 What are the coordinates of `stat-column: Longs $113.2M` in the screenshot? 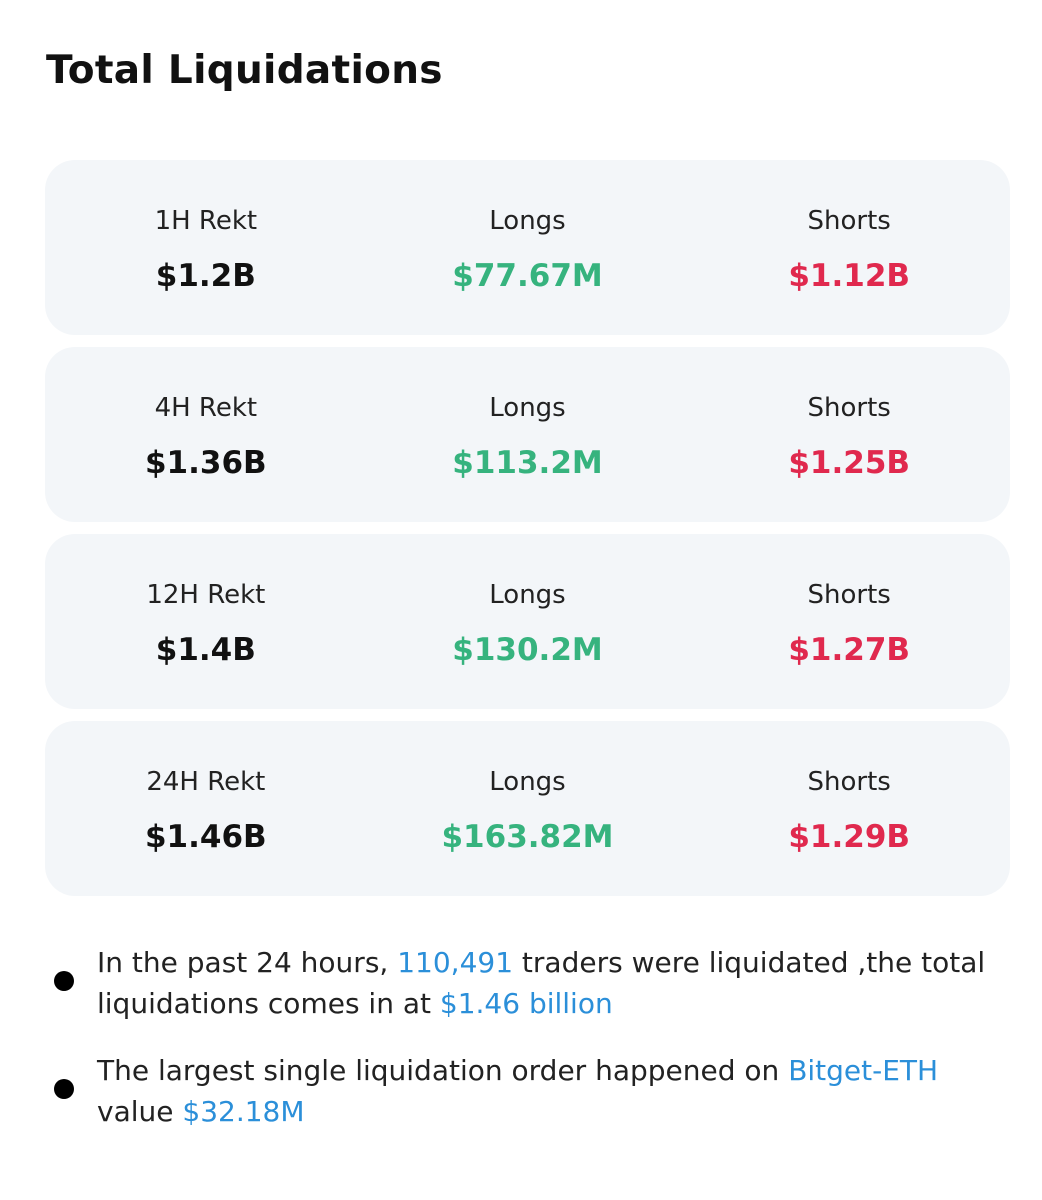 It's located at (528, 434).